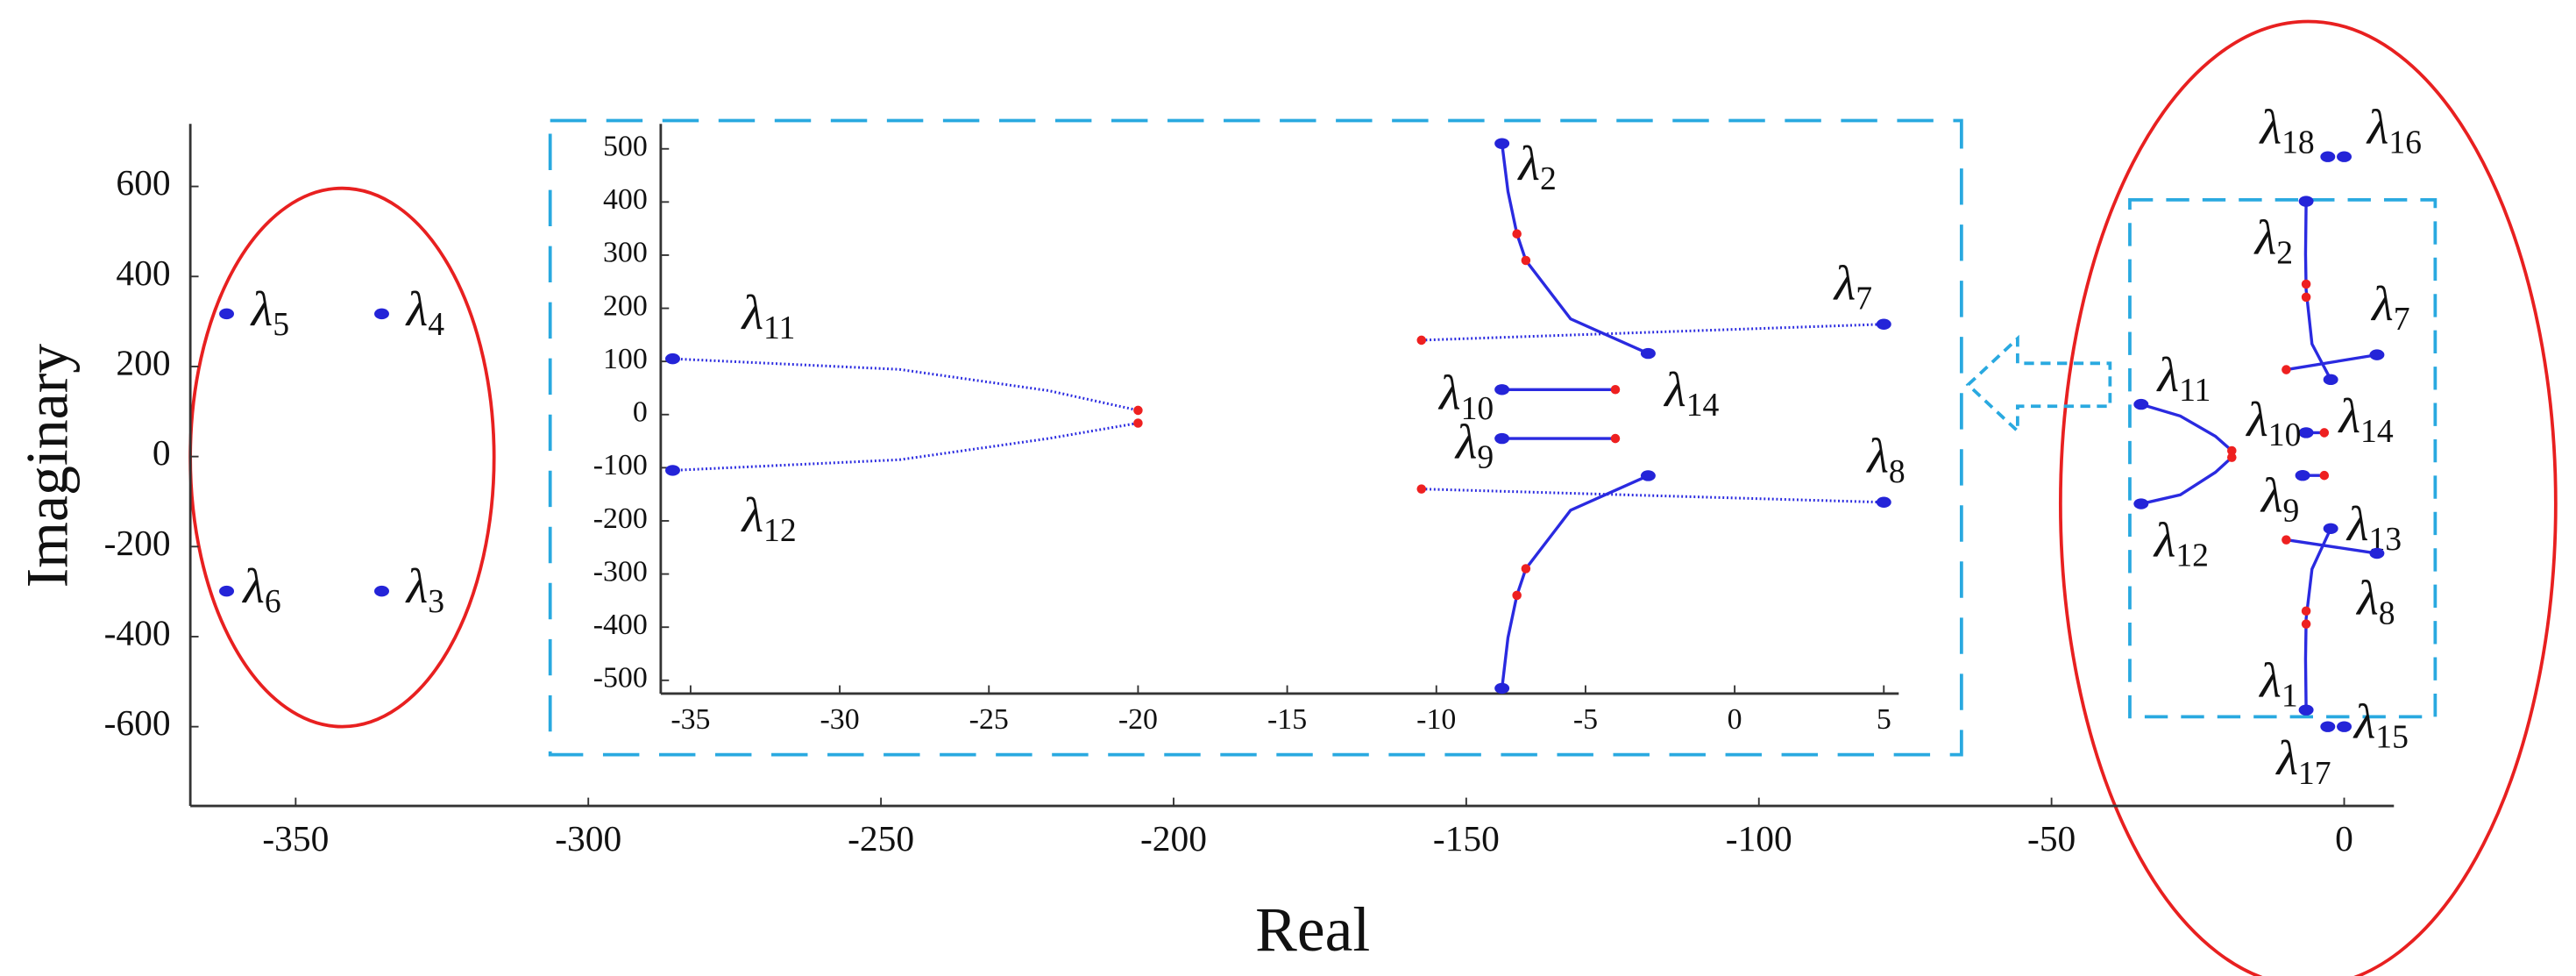 This screenshot has height=976, width=2576. Describe the element at coordinates (1138, 719) in the screenshot. I see `x-tick-label: -20` at that location.